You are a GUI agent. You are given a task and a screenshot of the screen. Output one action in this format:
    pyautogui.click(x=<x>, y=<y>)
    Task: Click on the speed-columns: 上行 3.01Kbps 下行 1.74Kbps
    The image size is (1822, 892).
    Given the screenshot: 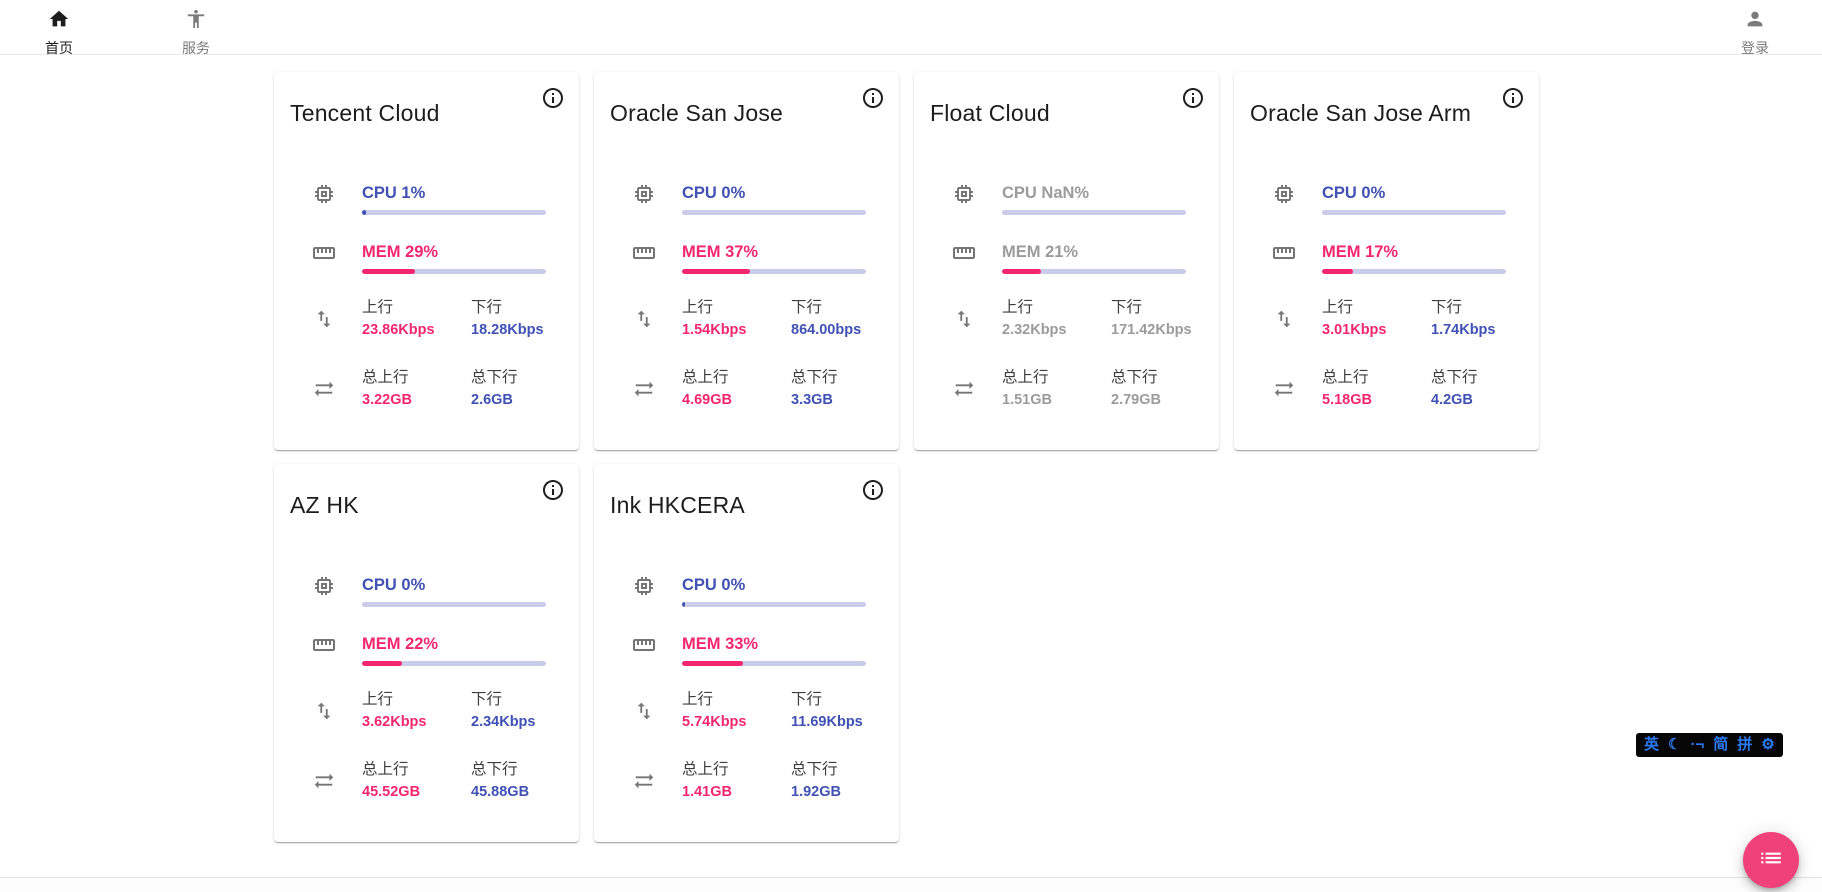 What is the action you would take?
    pyautogui.click(x=1414, y=318)
    